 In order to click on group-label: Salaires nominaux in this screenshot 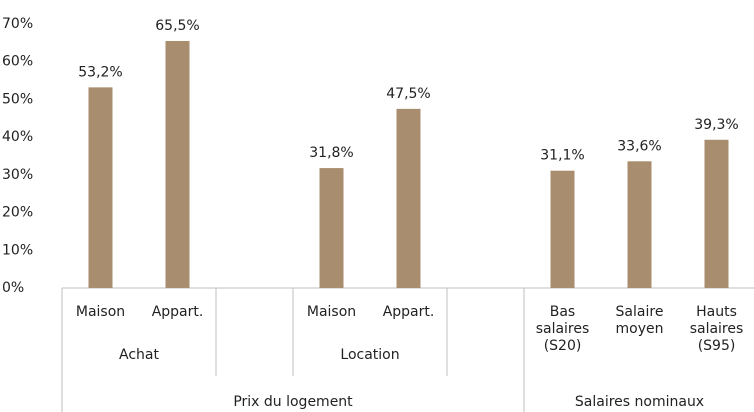, I will do `click(639, 402)`.